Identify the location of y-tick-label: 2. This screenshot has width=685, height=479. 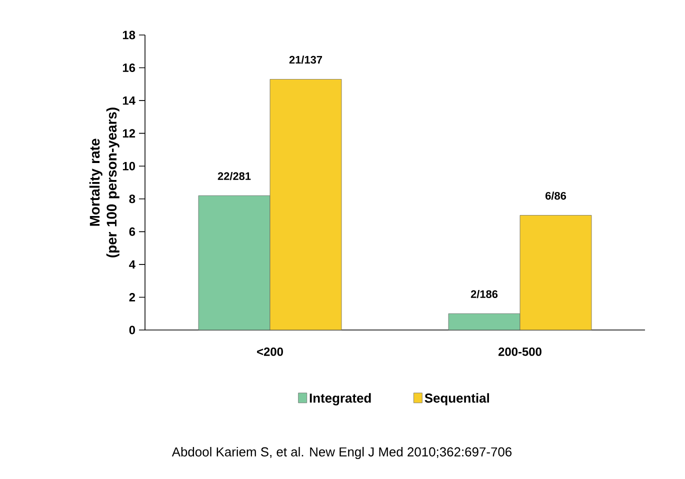
(132, 297).